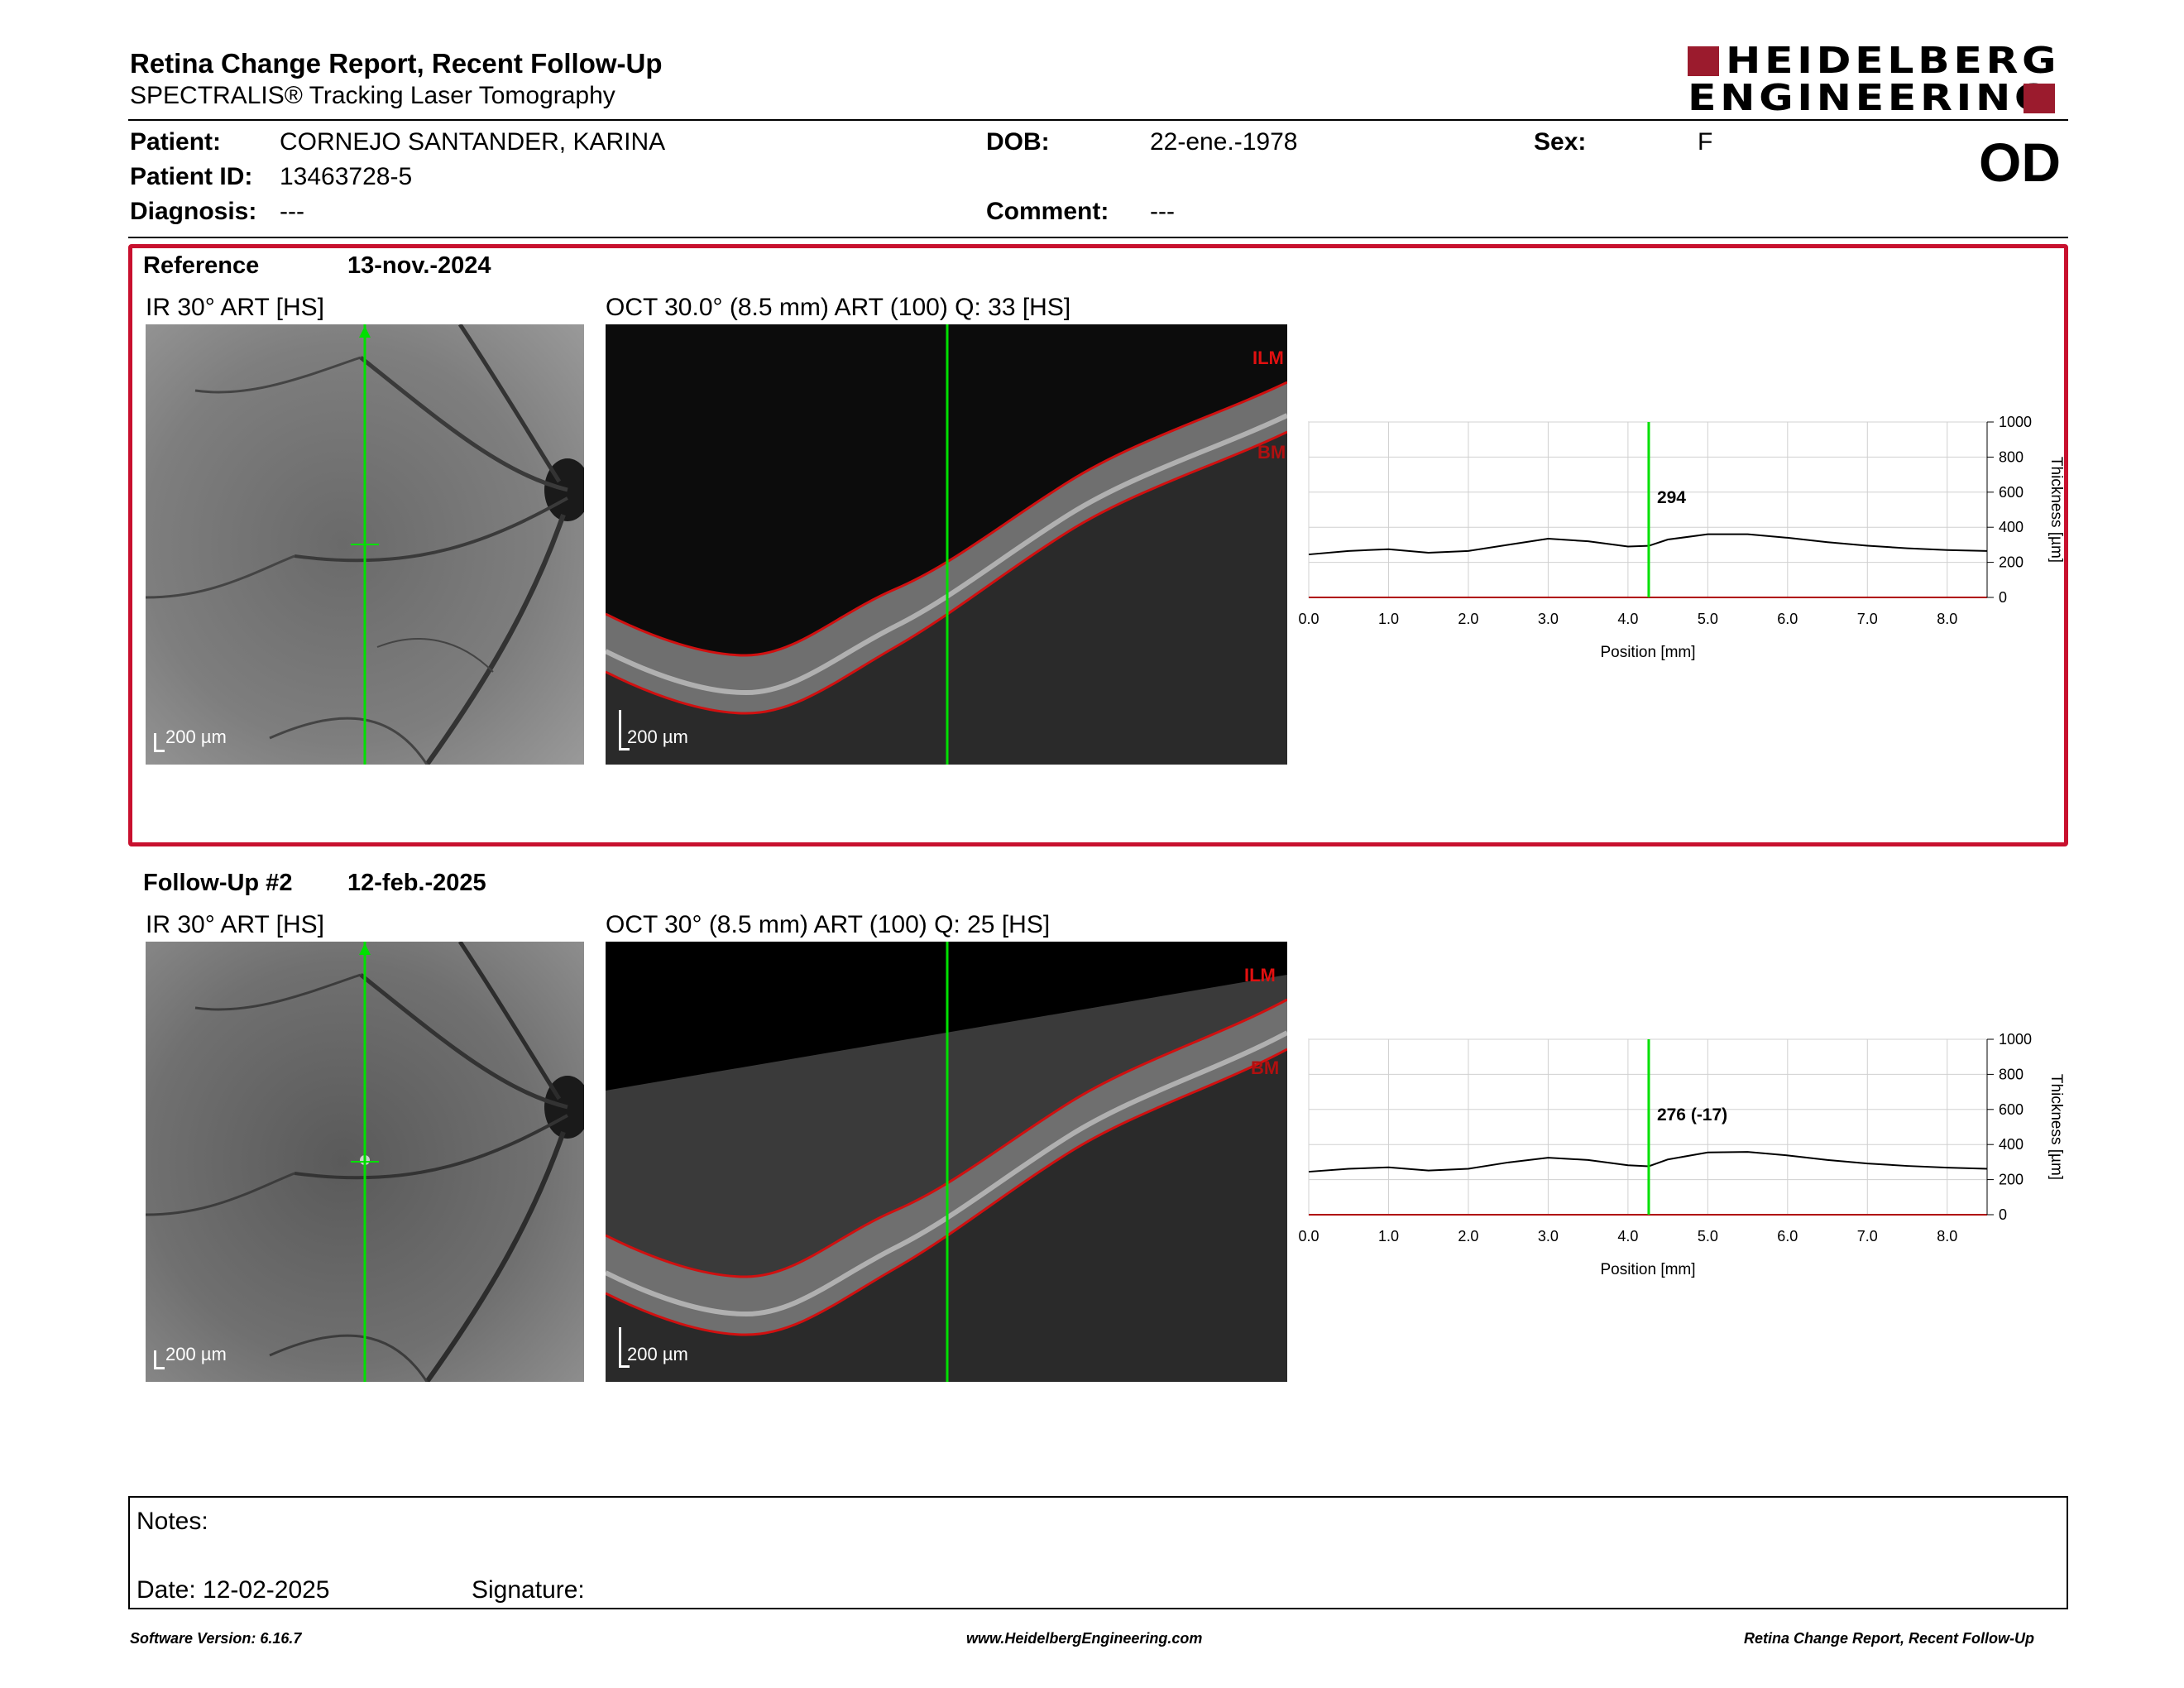  Describe the element at coordinates (473, 142) in the screenshot. I see `patient-name: CORNEJO SANTANDER, KARINA` at that location.